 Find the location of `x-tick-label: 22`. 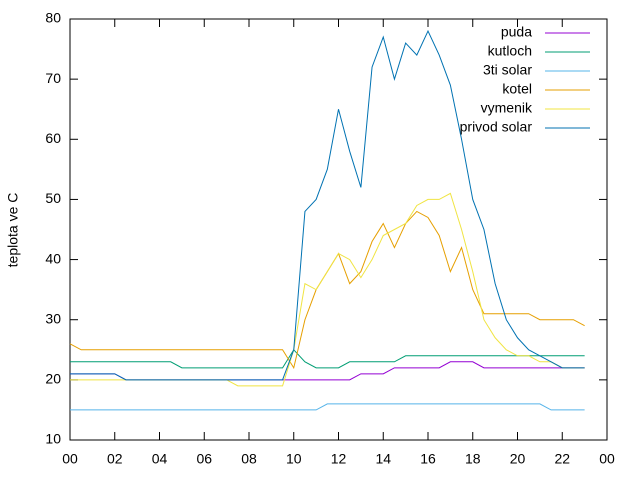

x-tick-label: 22 is located at coordinates (562, 459).